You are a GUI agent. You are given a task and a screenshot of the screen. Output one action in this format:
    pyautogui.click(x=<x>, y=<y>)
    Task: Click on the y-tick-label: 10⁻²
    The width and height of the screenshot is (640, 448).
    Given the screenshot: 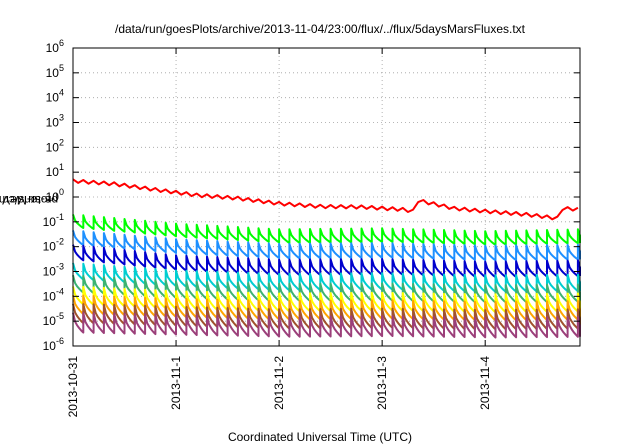 What is the action you would take?
    pyautogui.click(x=53, y=245)
    